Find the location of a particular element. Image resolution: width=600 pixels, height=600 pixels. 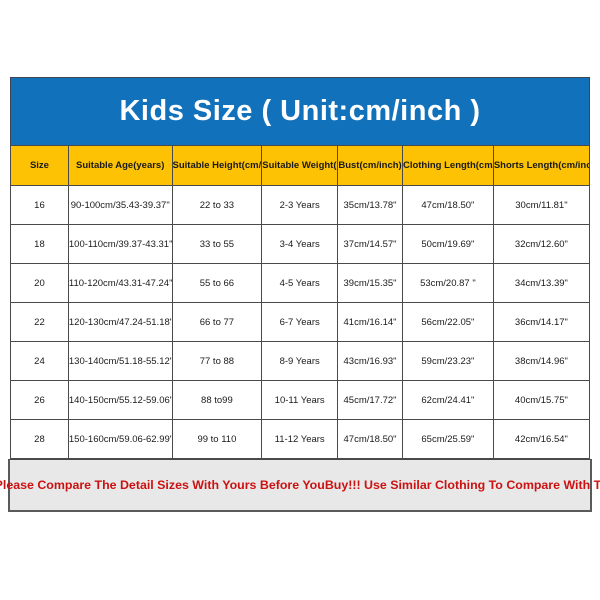

table-cell: 35cm/13.78" is located at coordinates (370, 205).